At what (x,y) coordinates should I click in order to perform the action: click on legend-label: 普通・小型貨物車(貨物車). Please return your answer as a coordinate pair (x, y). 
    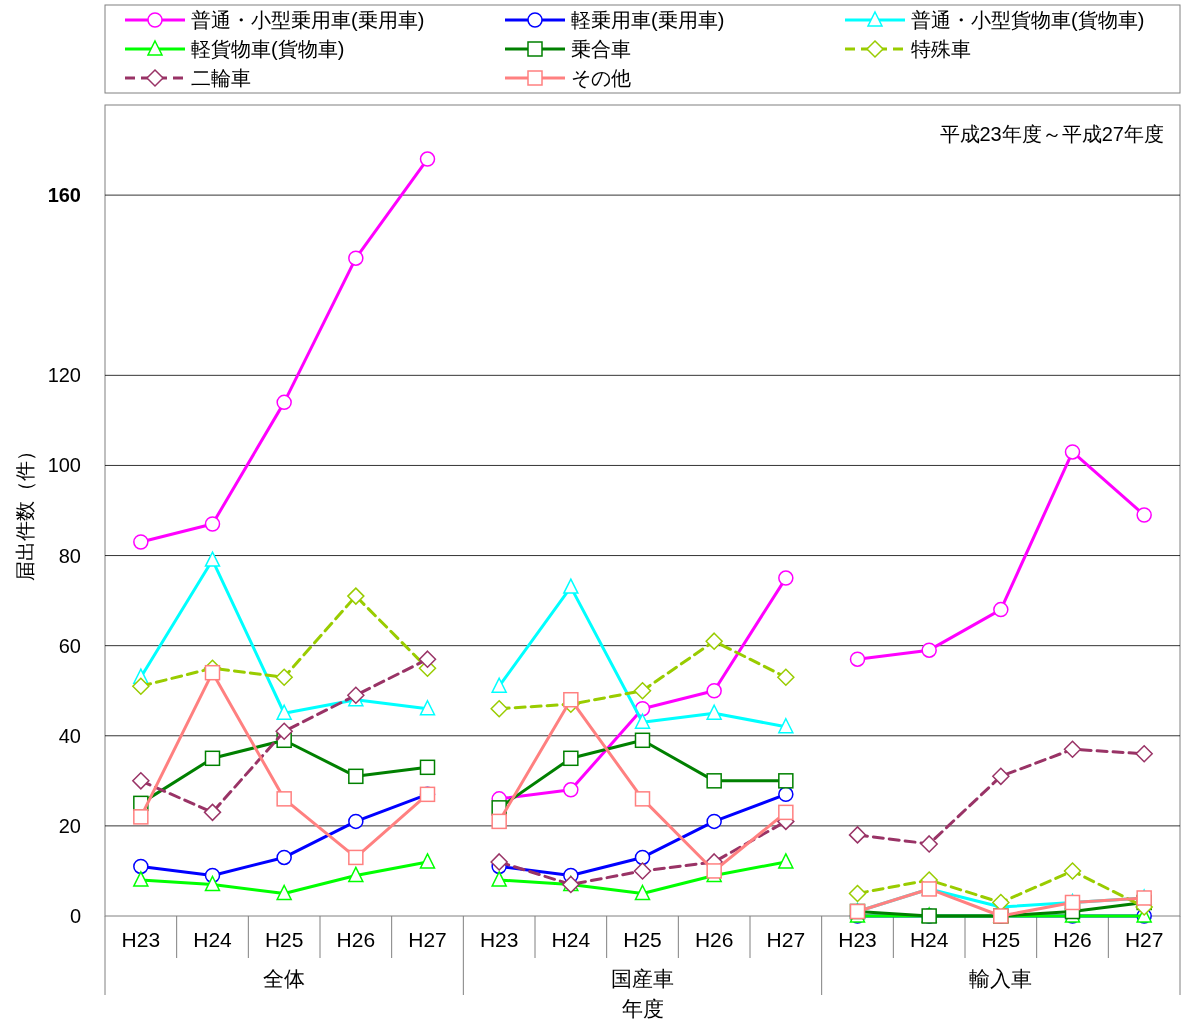
    Looking at the image, I should click on (1028, 20).